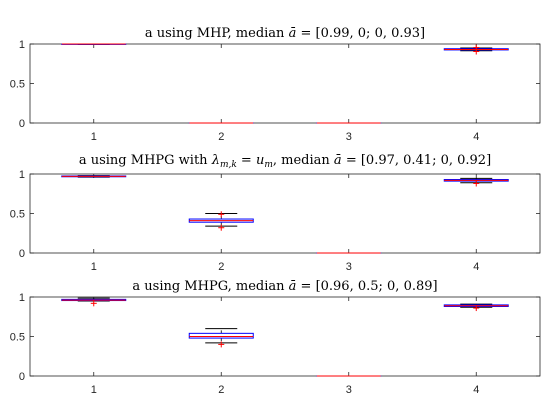 The image size is (560, 420). I want to click on panel-3-xtick-label: 4, so click(476, 390).